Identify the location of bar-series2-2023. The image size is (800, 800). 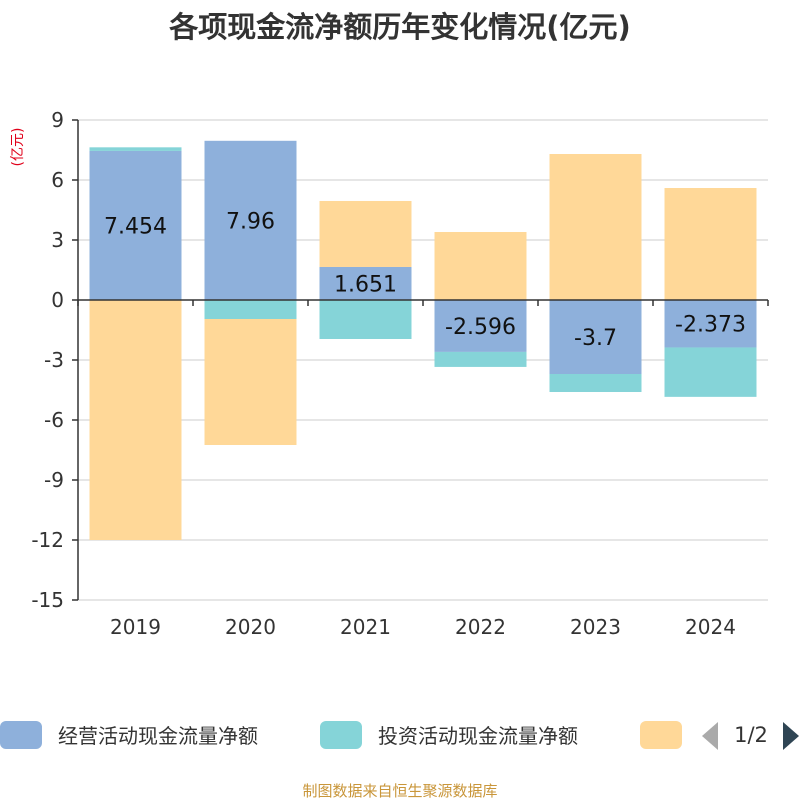
(595, 383).